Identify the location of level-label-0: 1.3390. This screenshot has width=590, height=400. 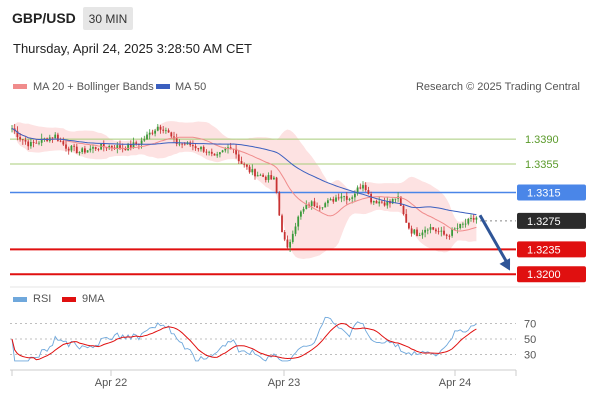
(542, 140).